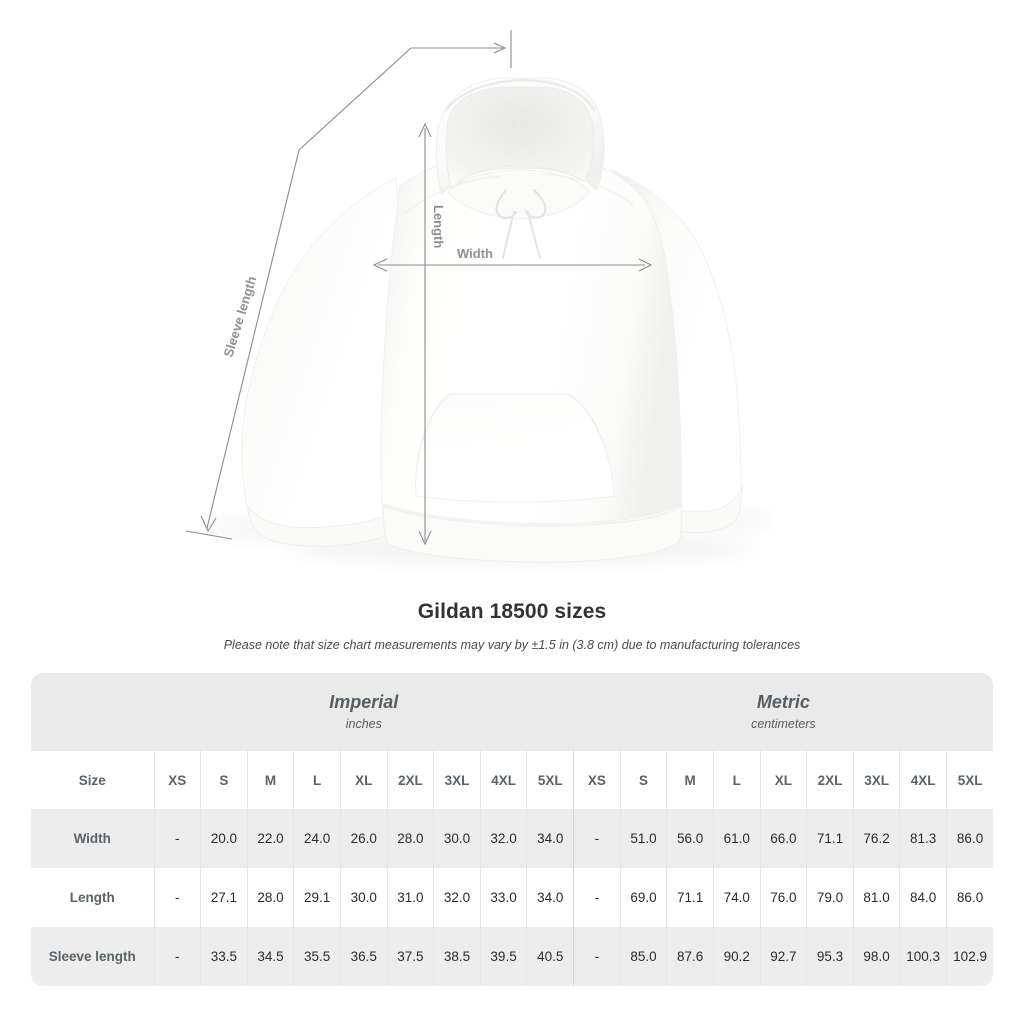  I want to click on unit-system-row: Imperial inches Metric centimeters, so click(512, 712).